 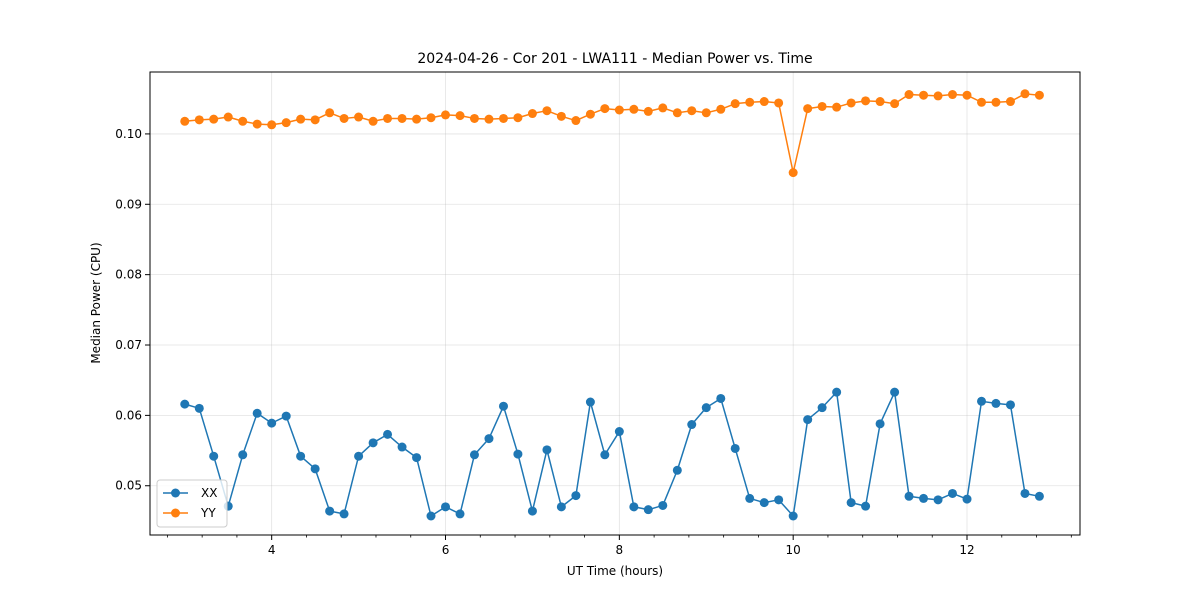 What do you see at coordinates (128, 415) in the screenshot?
I see `y-tick-label: 0.06` at bounding box center [128, 415].